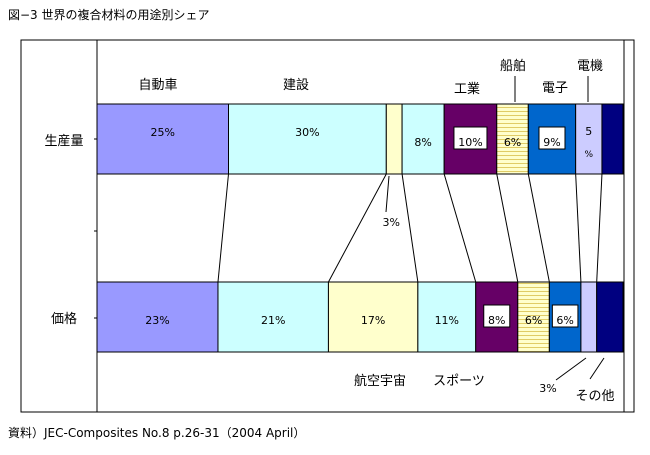  I want to click on data-label: 30%, so click(307, 132).